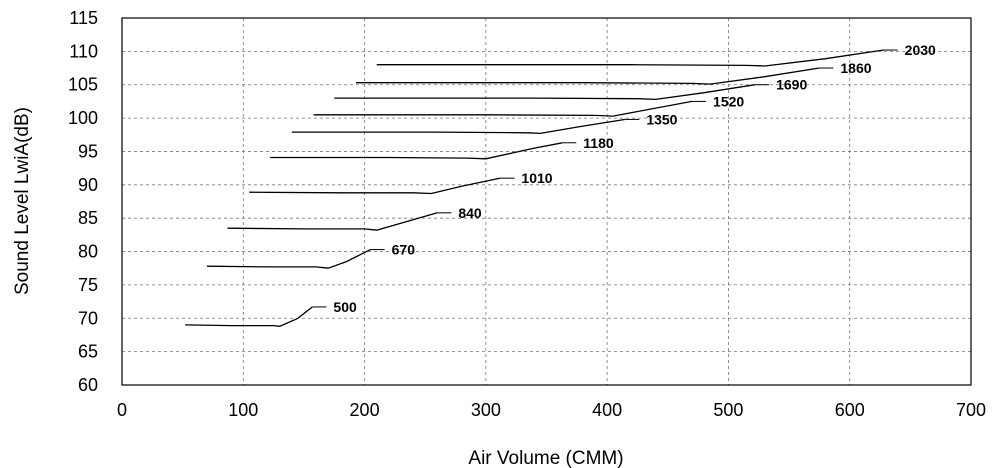 This screenshot has height=468, width=994. What do you see at coordinates (607, 410) in the screenshot?
I see `x-tick-label: 400` at bounding box center [607, 410].